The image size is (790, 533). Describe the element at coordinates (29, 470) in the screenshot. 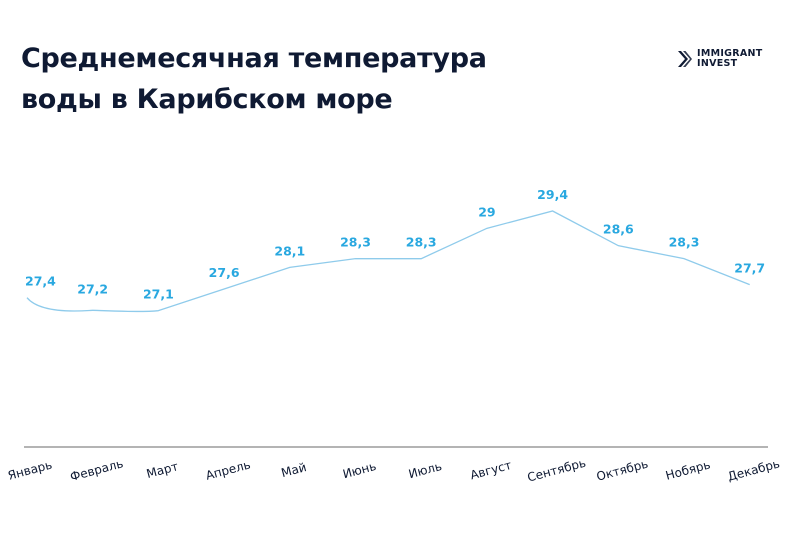

I see `x-tick-label-1: Январь` at that location.